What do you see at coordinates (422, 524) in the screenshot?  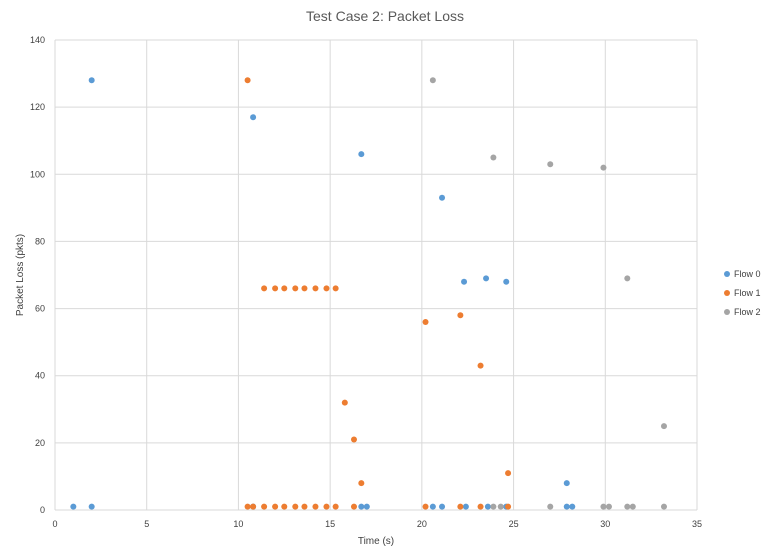 I see `x-tick-label: 20` at bounding box center [422, 524].